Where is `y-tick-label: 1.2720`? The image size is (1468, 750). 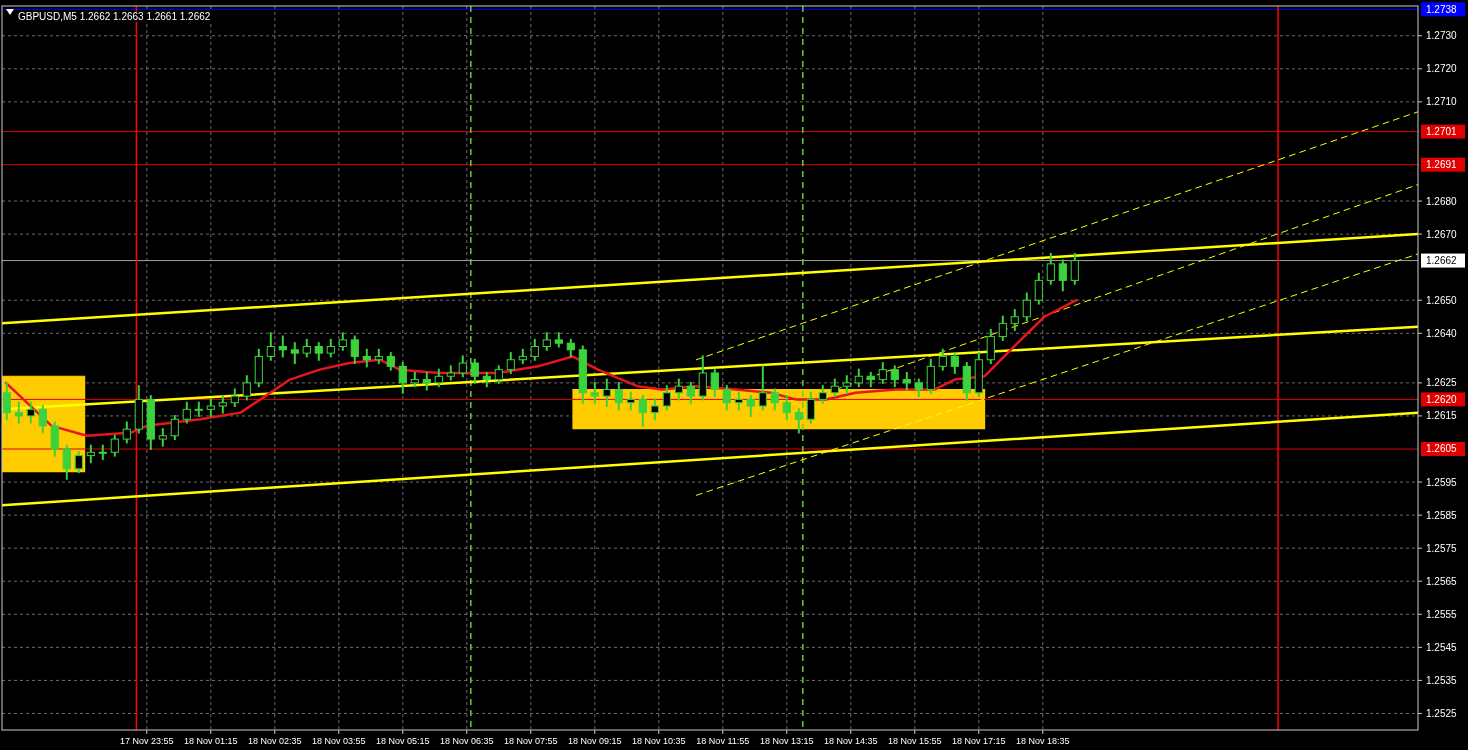 y-tick-label: 1.2720 is located at coordinates (1442, 69).